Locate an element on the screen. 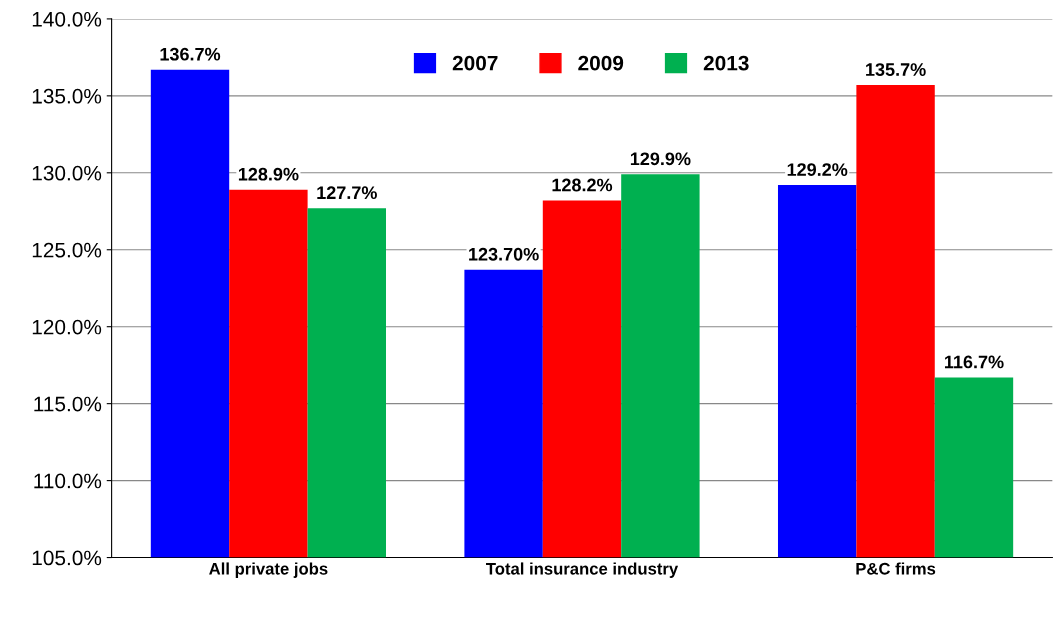  data-label: 116.7% is located at coordinates (974, 362).